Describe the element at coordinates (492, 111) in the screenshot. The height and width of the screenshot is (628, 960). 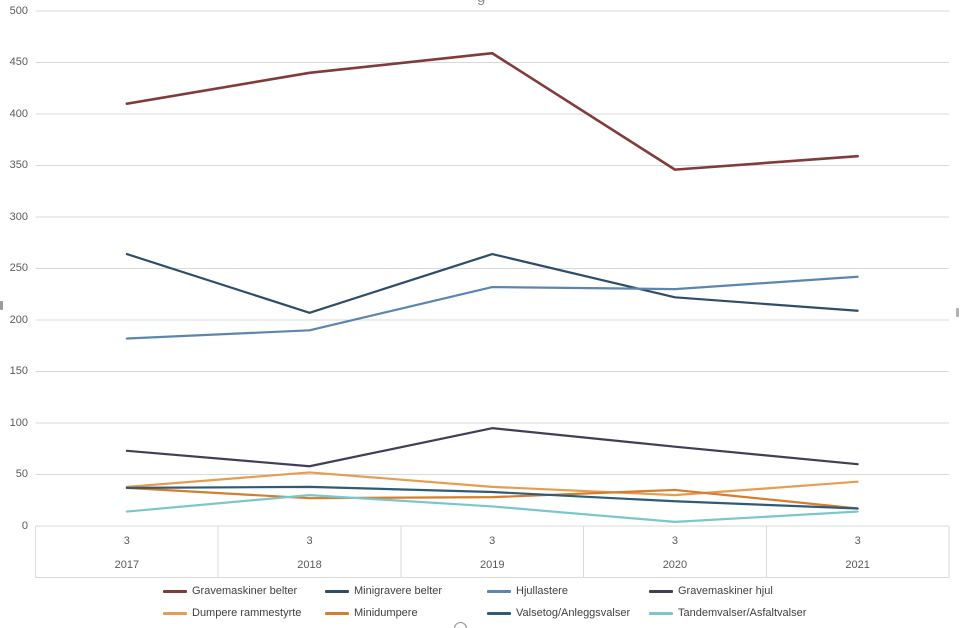
I see `series-line-gravemaskiner-belter` at that location.